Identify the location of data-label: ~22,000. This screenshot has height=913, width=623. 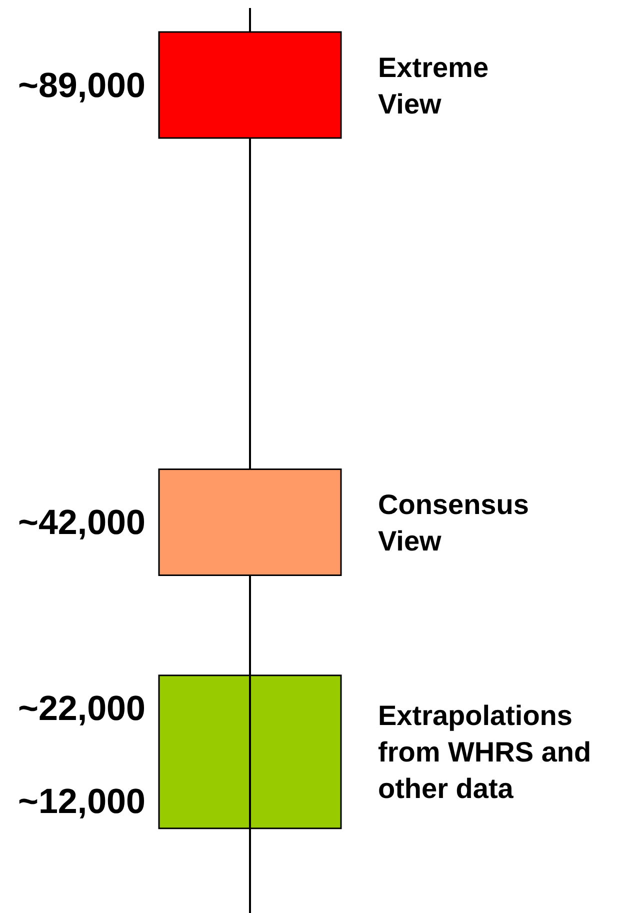
(82, 708).